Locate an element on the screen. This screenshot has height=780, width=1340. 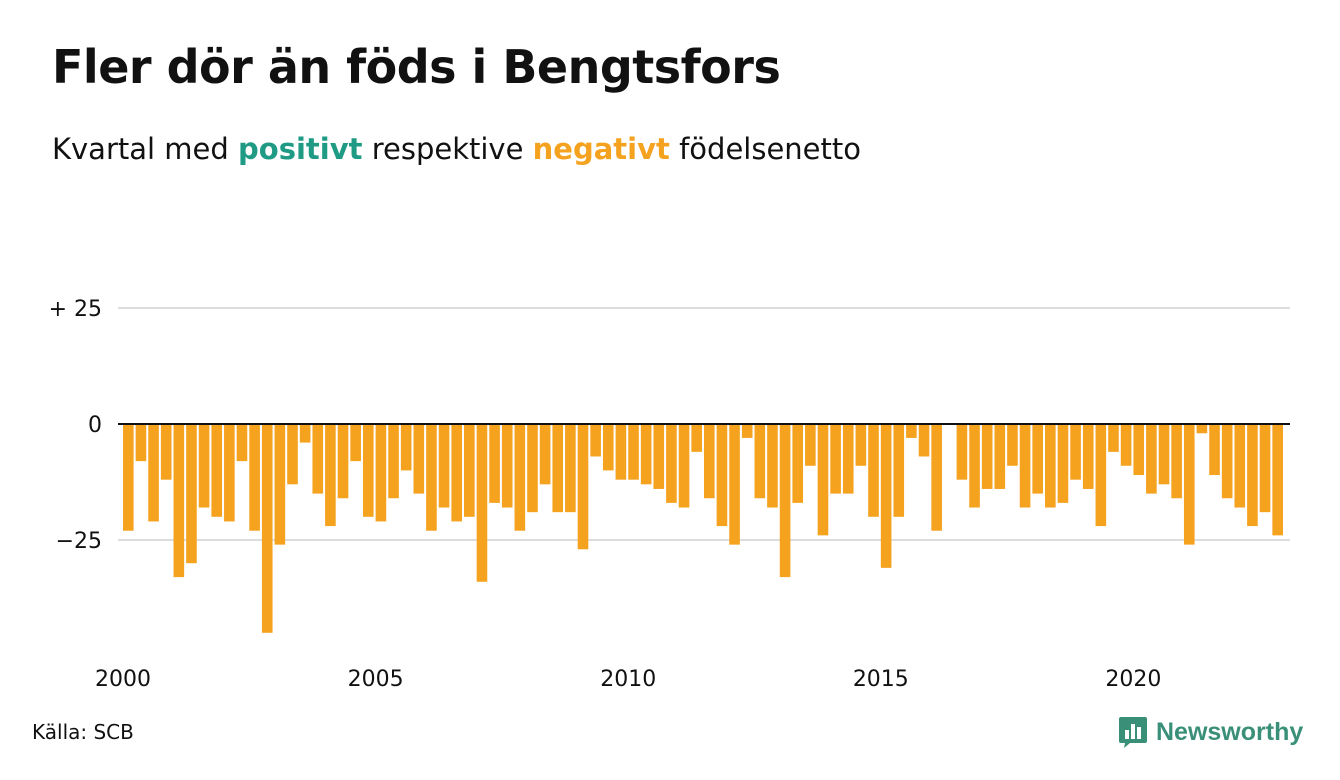
subtitle-suffix: födelsenetto is located at coordinates (770, 149).